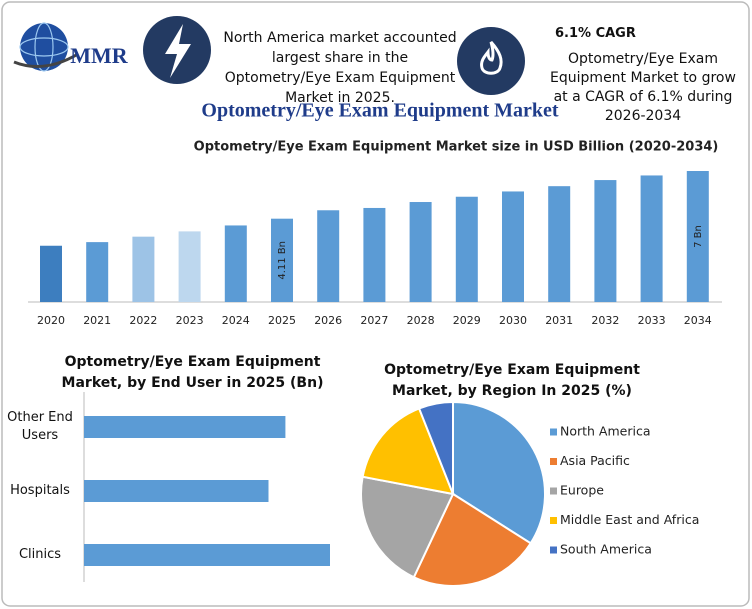 The image size is (752, 609). Describe the element at coordinates (177, 50) in the screenshot. I see `lightning-icon` at that location.